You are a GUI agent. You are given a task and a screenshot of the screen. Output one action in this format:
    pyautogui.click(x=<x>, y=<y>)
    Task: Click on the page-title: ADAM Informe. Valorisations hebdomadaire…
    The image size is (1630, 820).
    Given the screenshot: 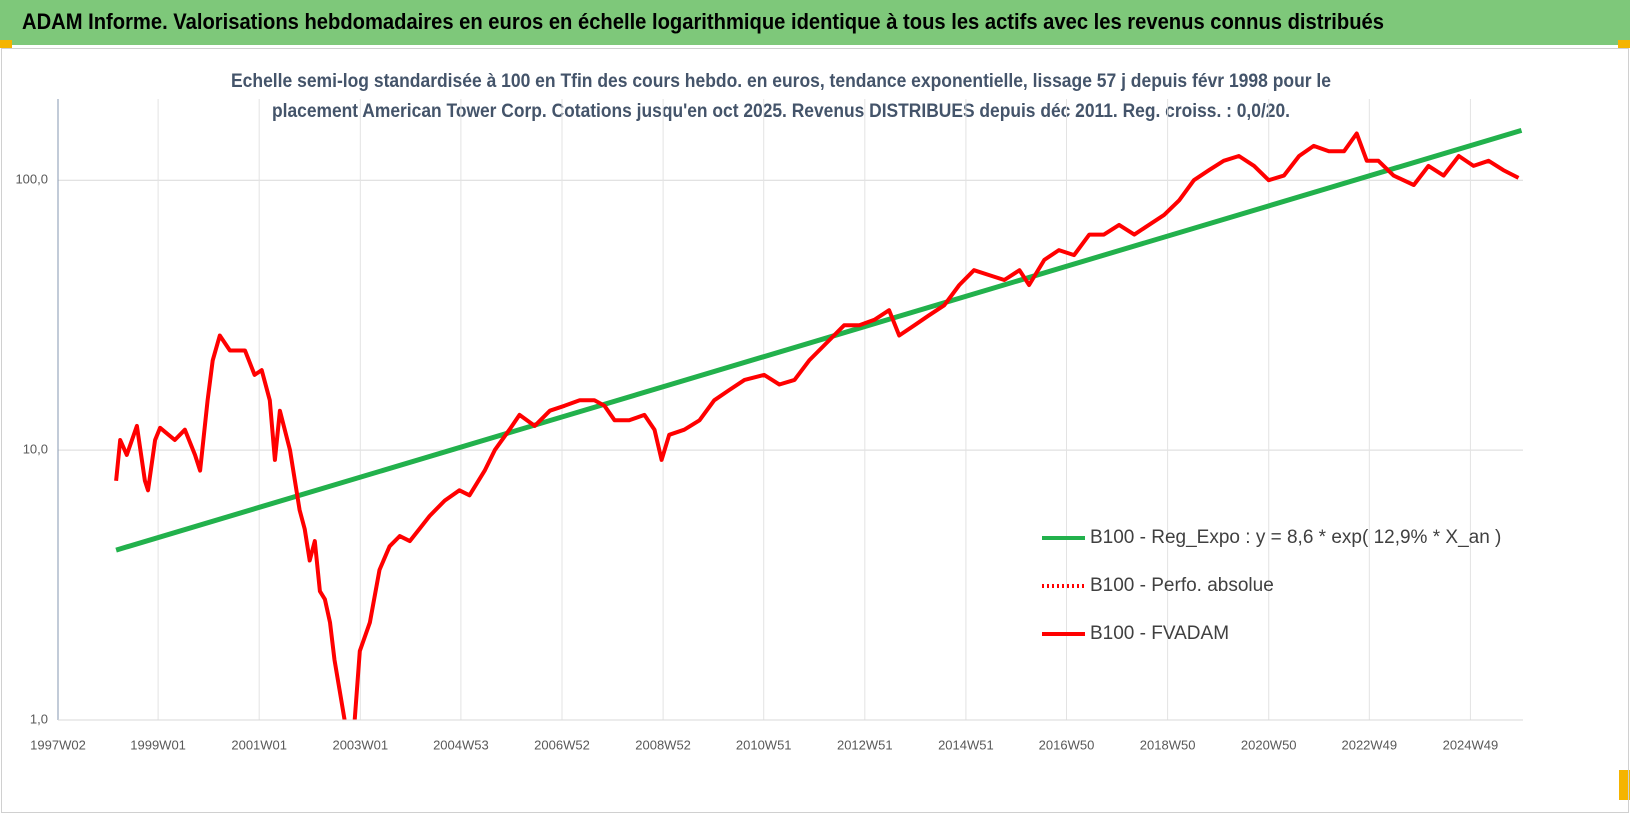 What is the action you would take?
    pyautogui.click(x=703, y=21)
    